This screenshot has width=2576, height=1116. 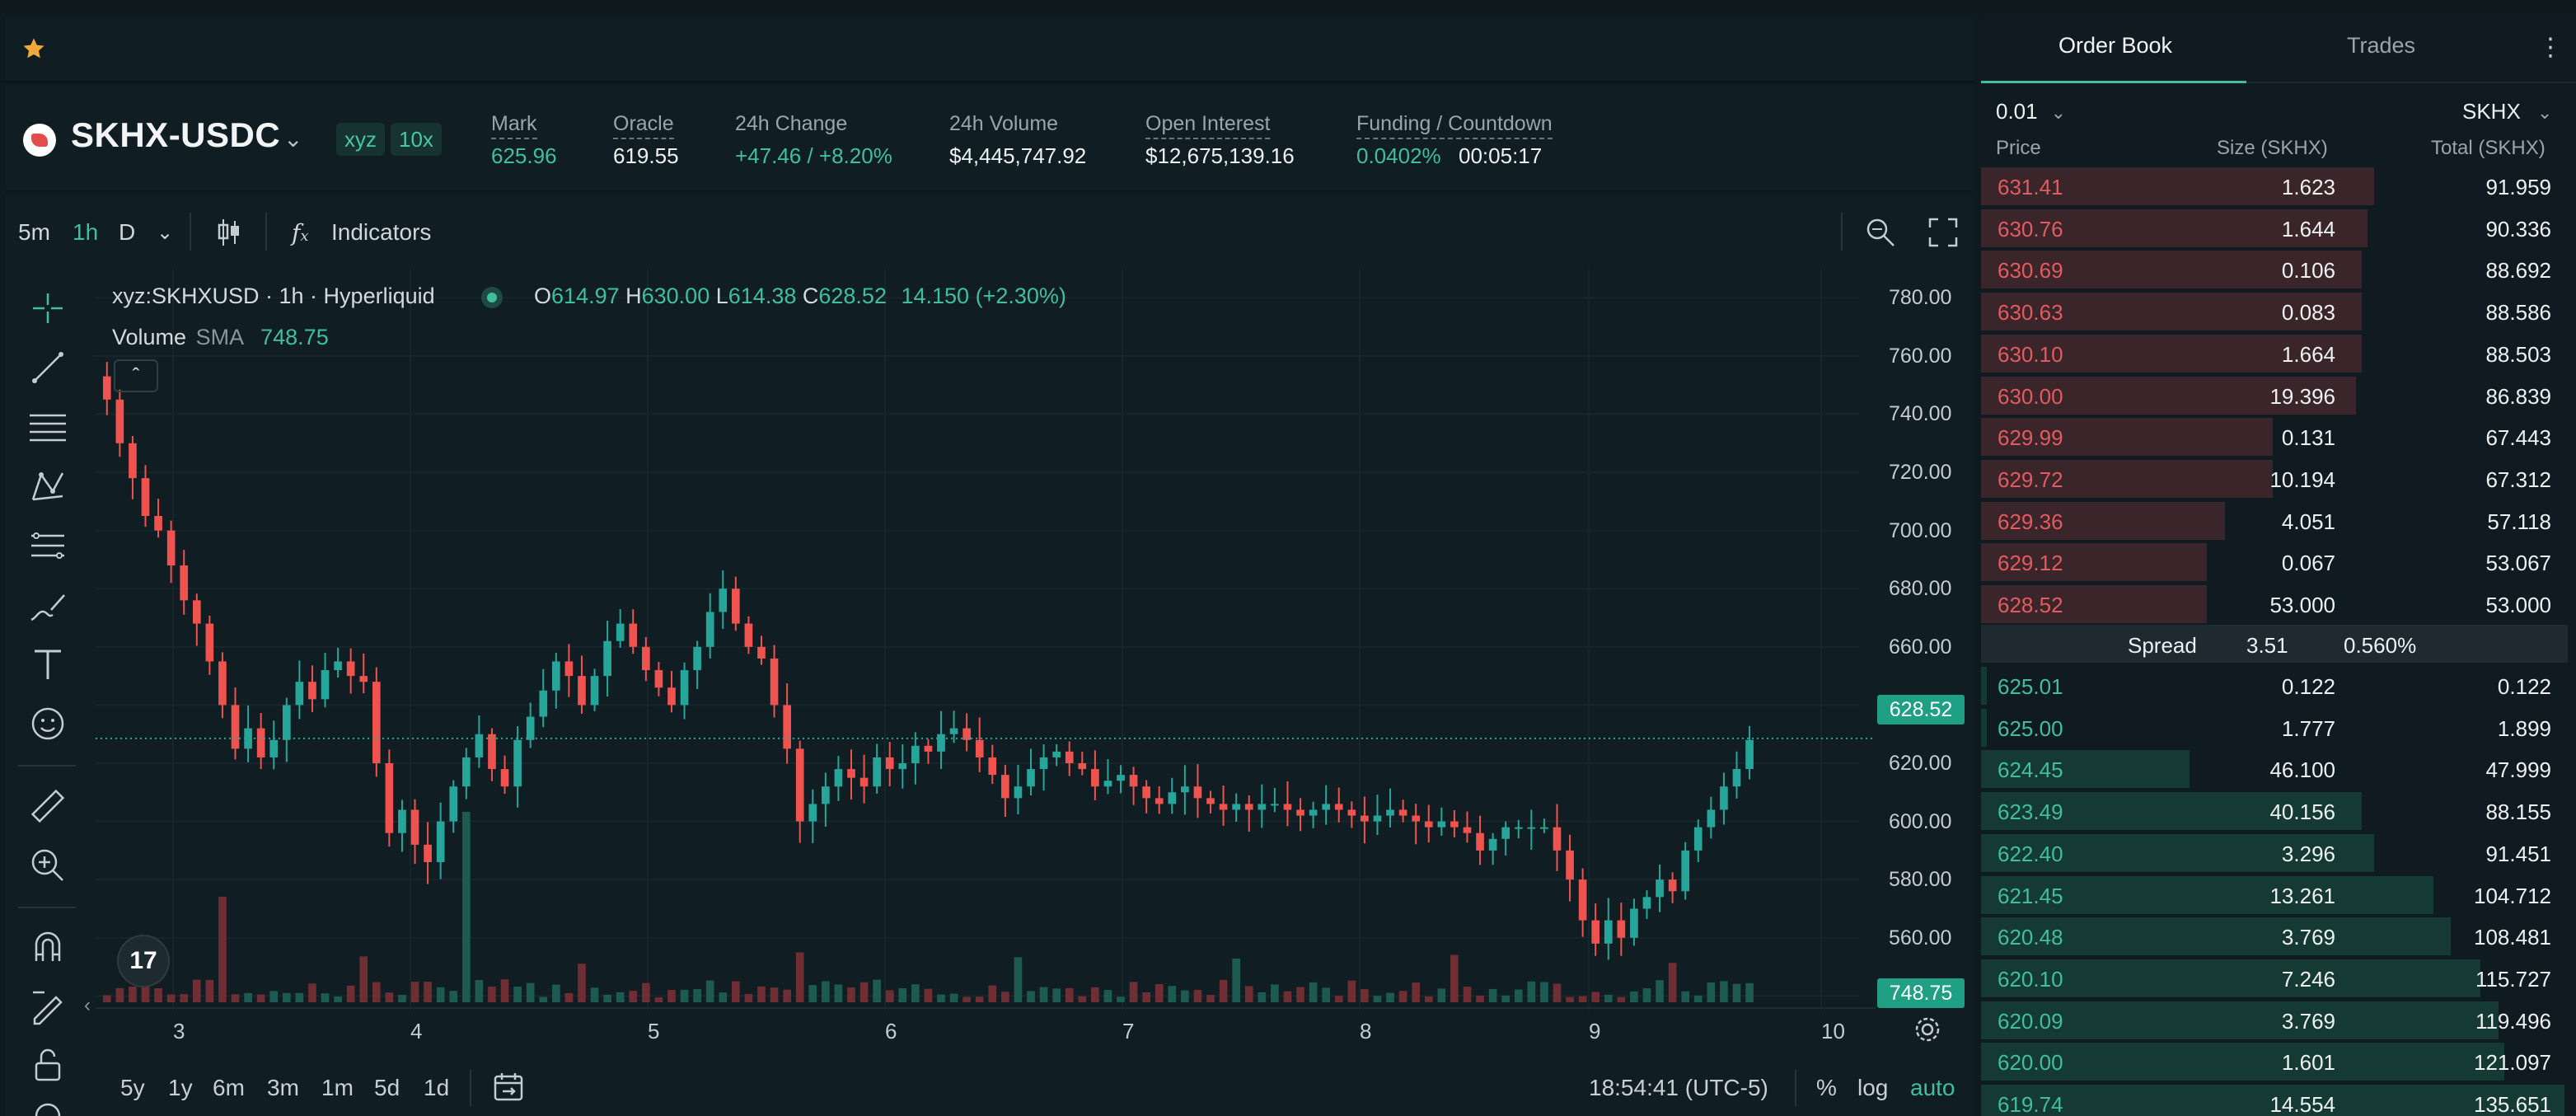 What do you see at coordinates (381, 232) in the screenshot?
I see `indicators-button: Indicators` at bounding box center [381, 232].